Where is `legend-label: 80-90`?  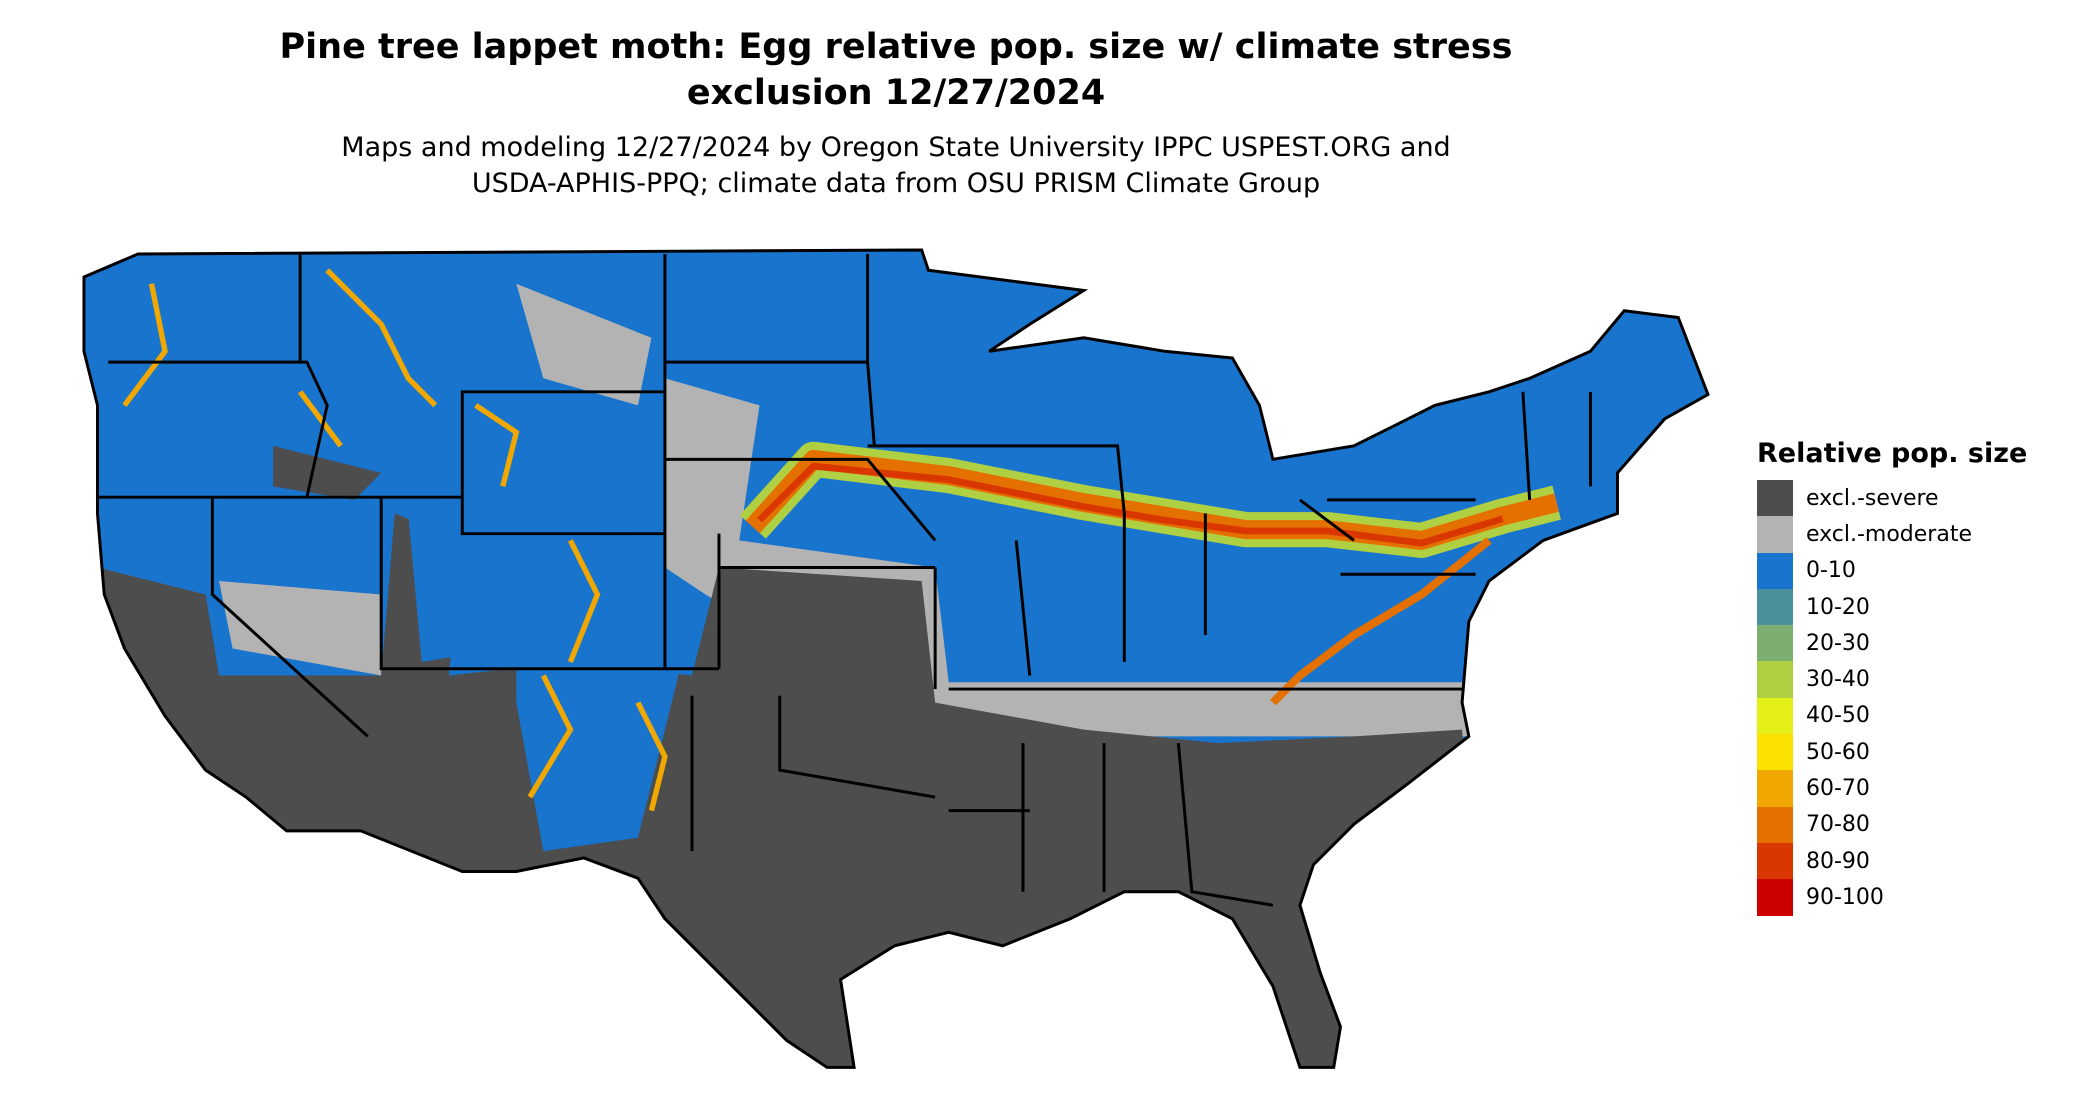 legend-label: 80-90 is located at coordinates (1838, 861).